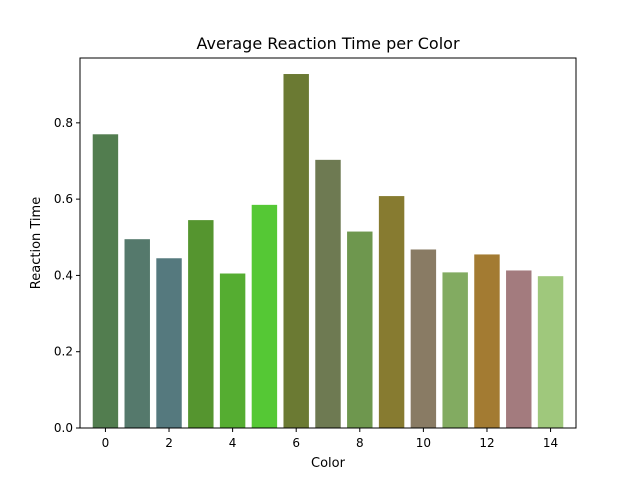 Image resolution: width=640 pixels, height=480 pixels. I want to click on x-tick-label: 8, so click(360, 443).